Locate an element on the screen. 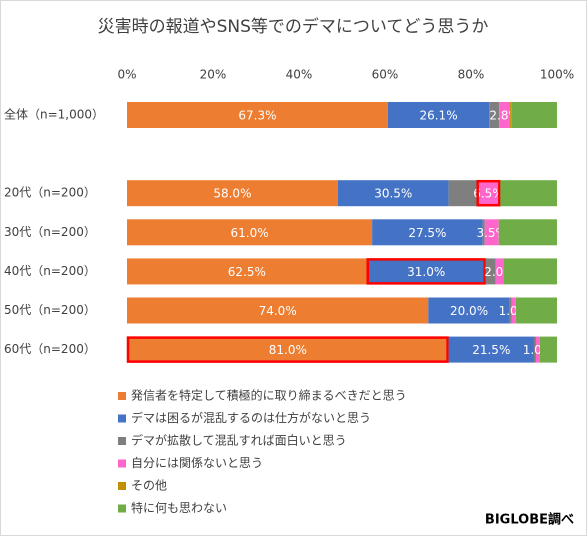 This screenshot has width=587, height=536. data-label: 31.0% is located at coordinates (426, 272).